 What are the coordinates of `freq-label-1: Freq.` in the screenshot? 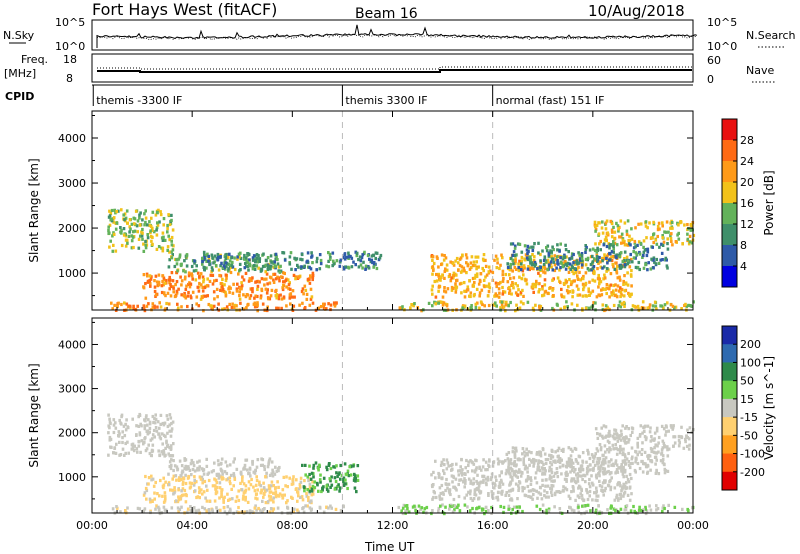 It's located at (34, 59).